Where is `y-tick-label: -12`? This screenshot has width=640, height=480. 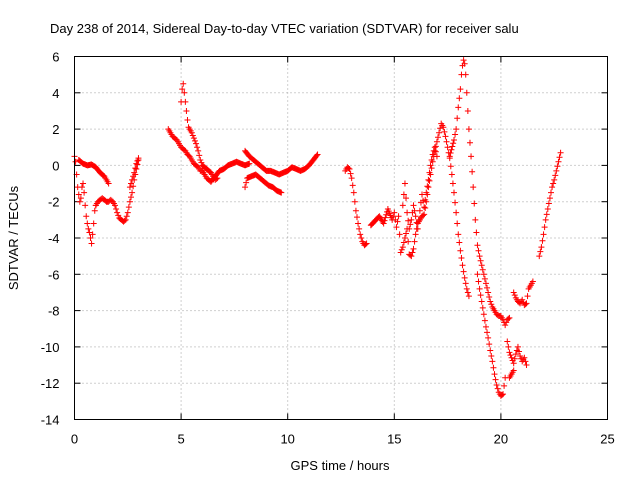
y-tick-label: -12 is located at coordinates (50, 383).